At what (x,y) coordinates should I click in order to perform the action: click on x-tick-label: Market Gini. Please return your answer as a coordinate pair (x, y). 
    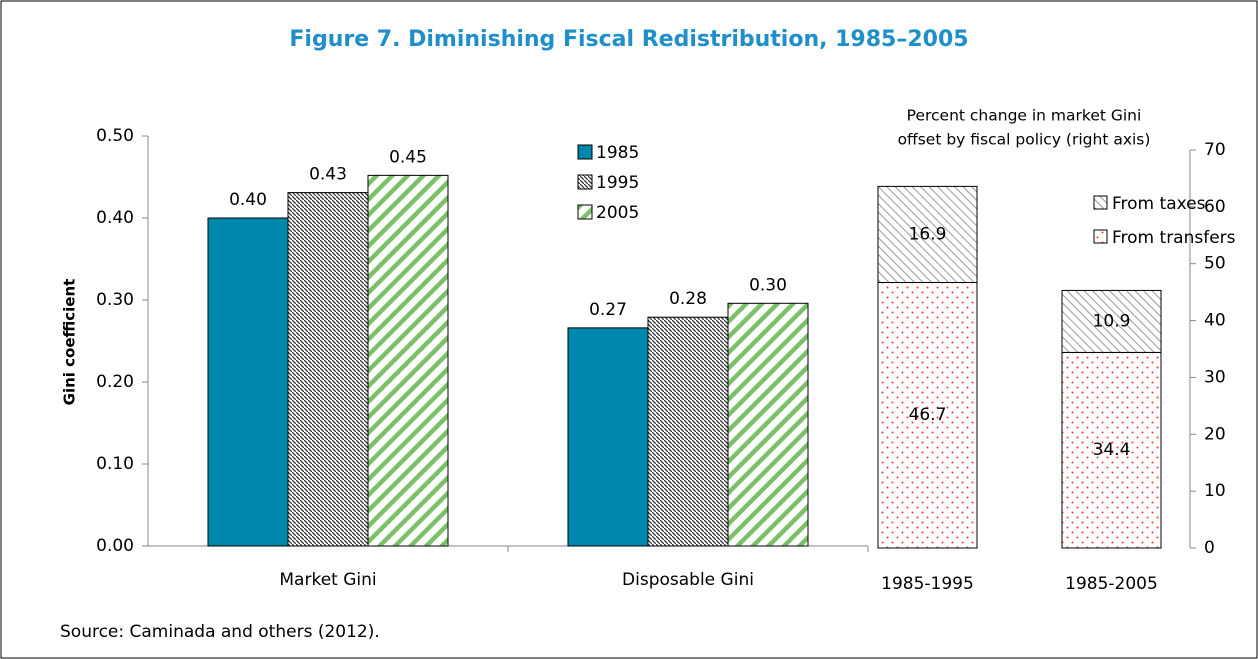
    Looking at the image, I should click on (327, 580).